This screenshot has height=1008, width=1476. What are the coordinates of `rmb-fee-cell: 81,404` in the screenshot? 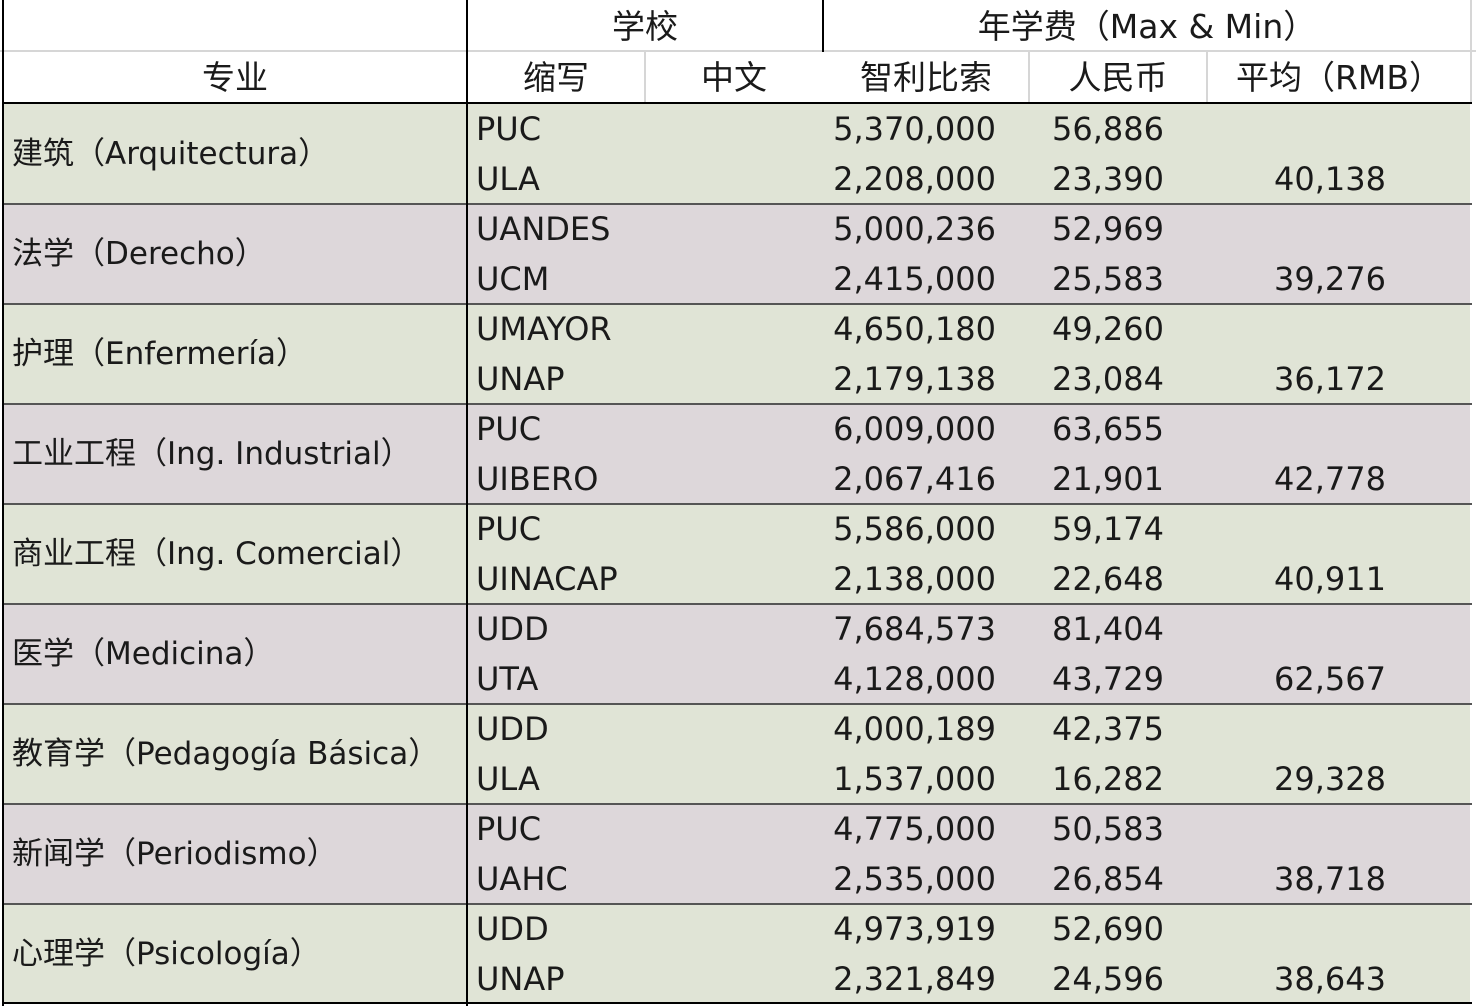 It's located at (1108, 629).